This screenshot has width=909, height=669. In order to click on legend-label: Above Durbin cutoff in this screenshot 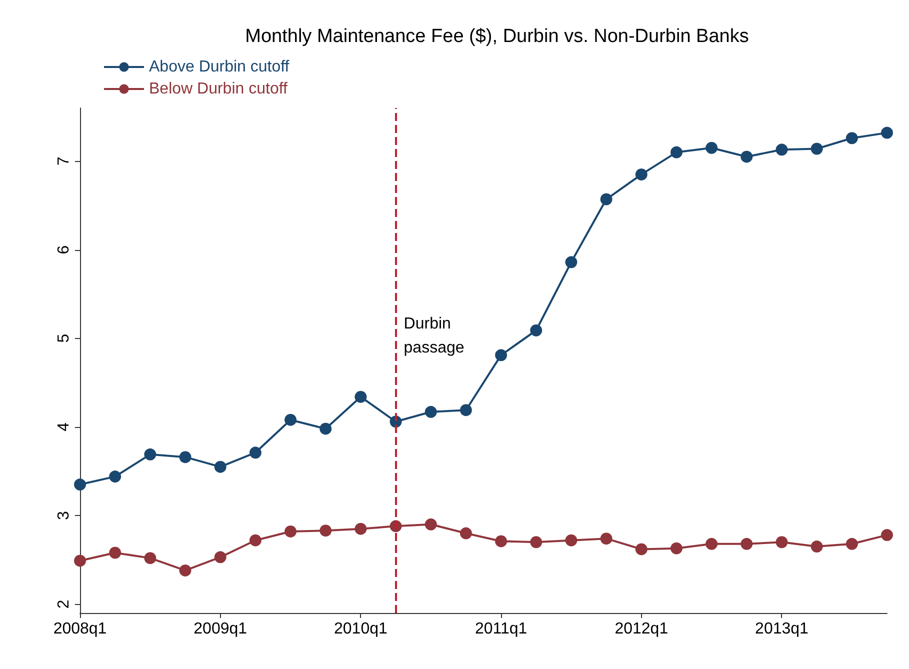, I will do `click(219, 67)`.